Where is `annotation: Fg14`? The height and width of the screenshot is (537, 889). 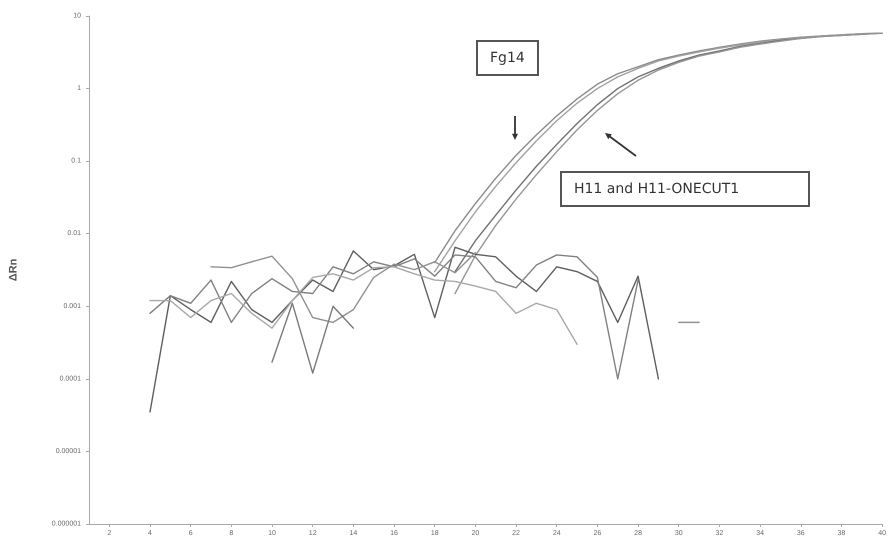 annotation: Fg14 is located at coordinates (507, 58).